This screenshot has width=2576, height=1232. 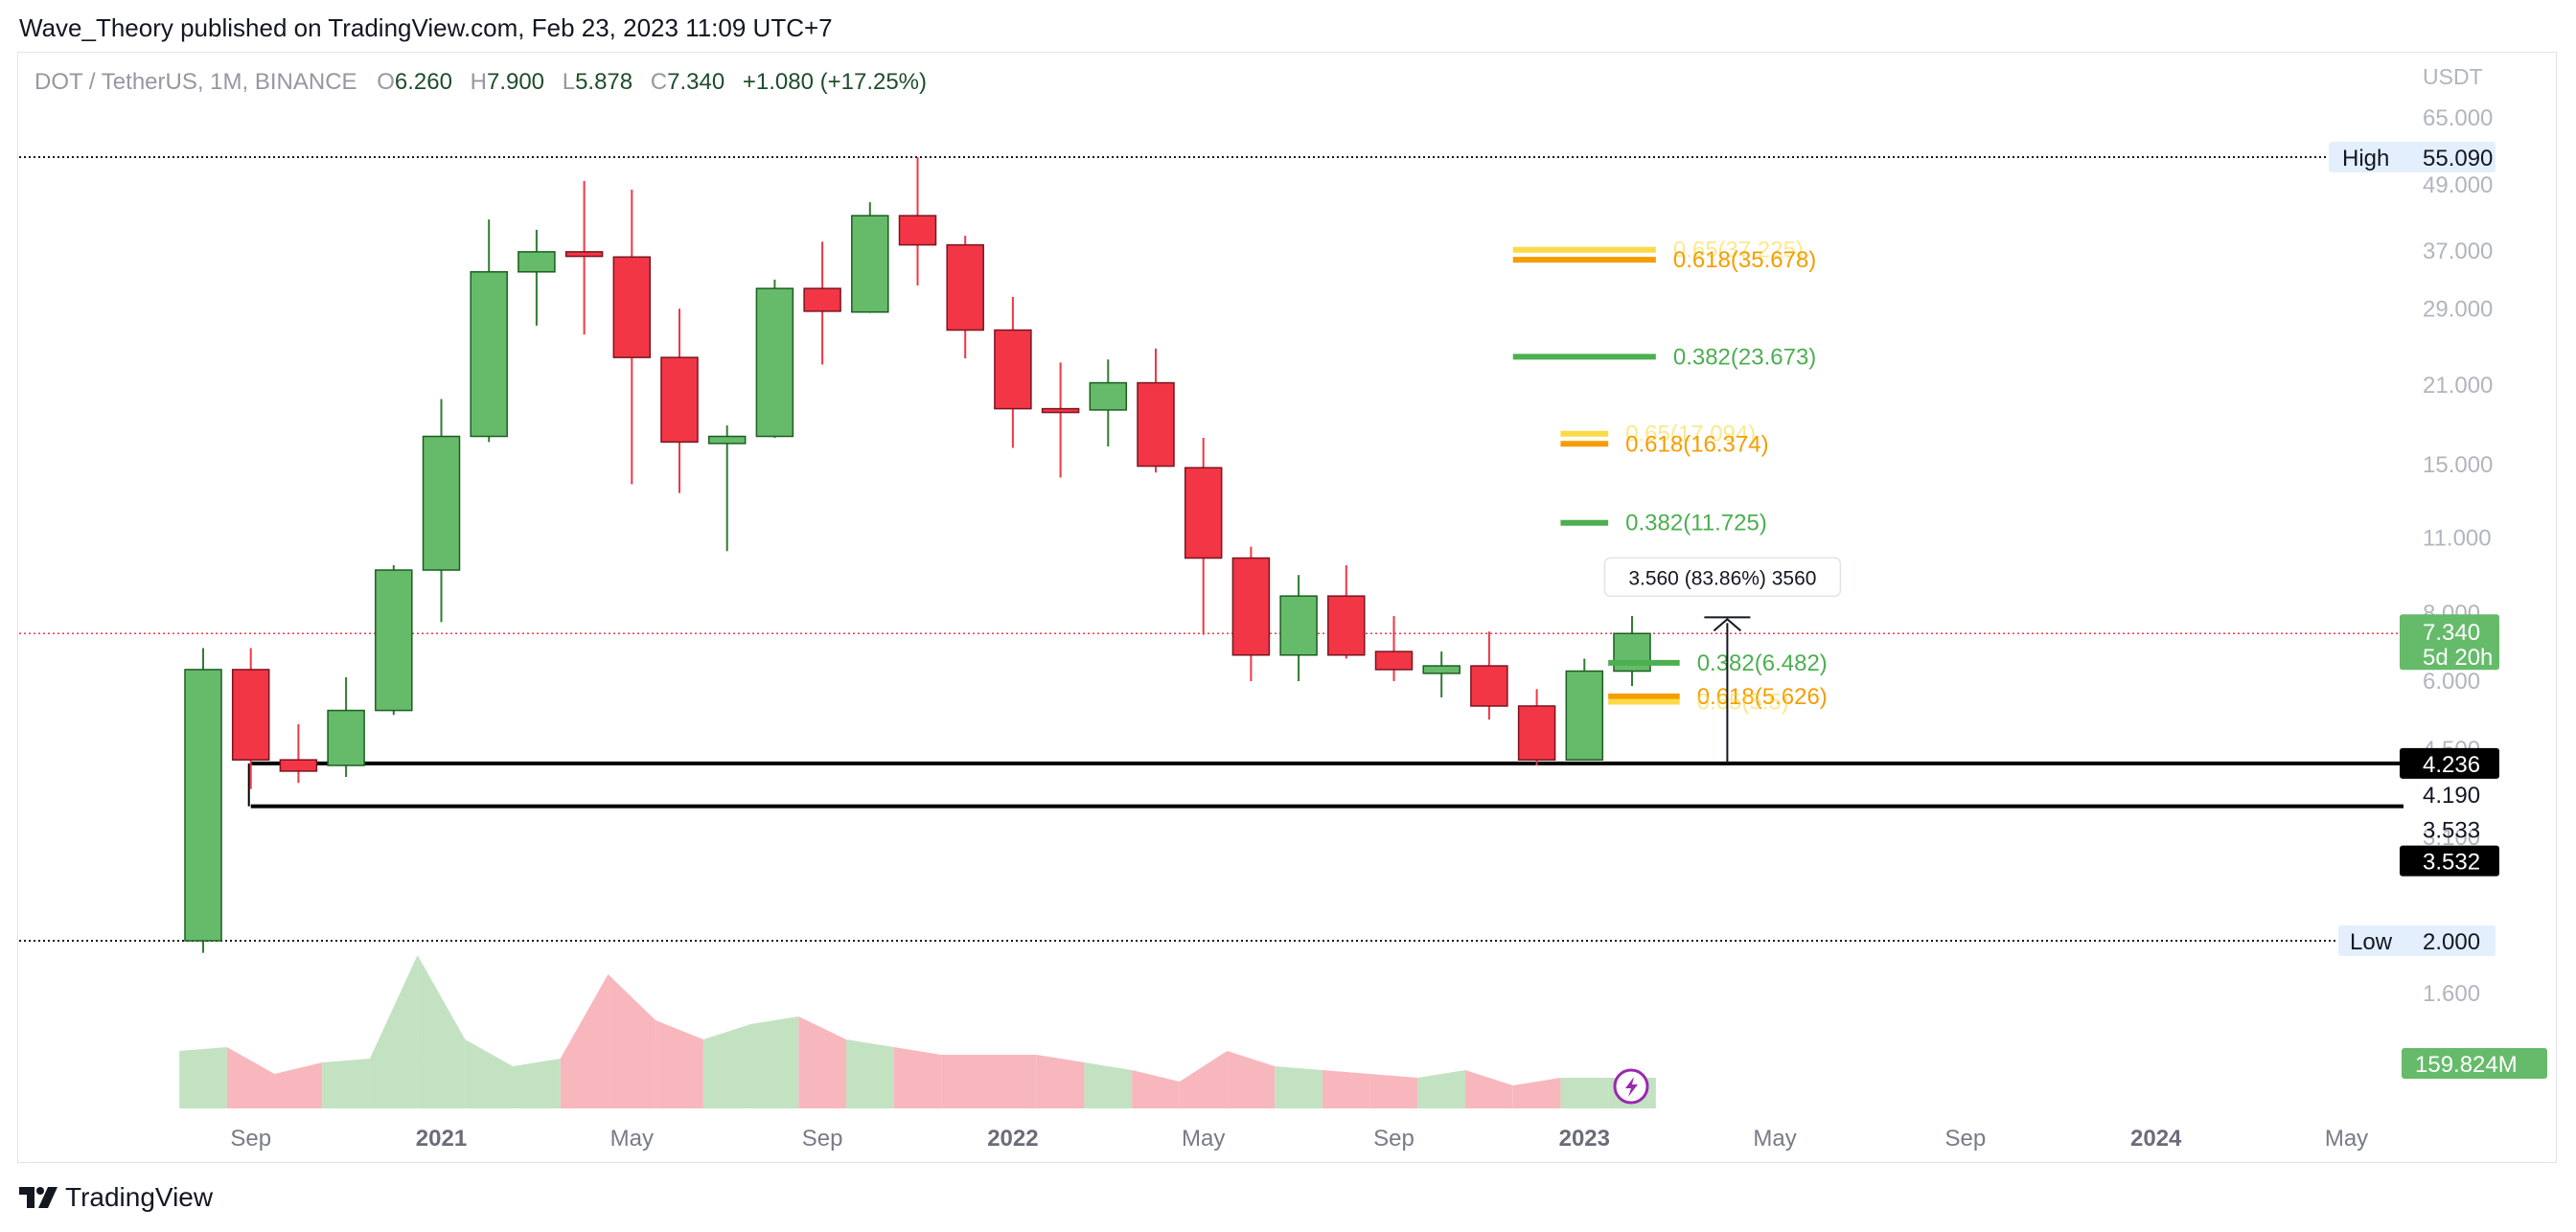 What do you see at coordinates (2451, 994) in the screenshot?
I see `y-tick-label: 1.600` at bounding box center [2451, 994].